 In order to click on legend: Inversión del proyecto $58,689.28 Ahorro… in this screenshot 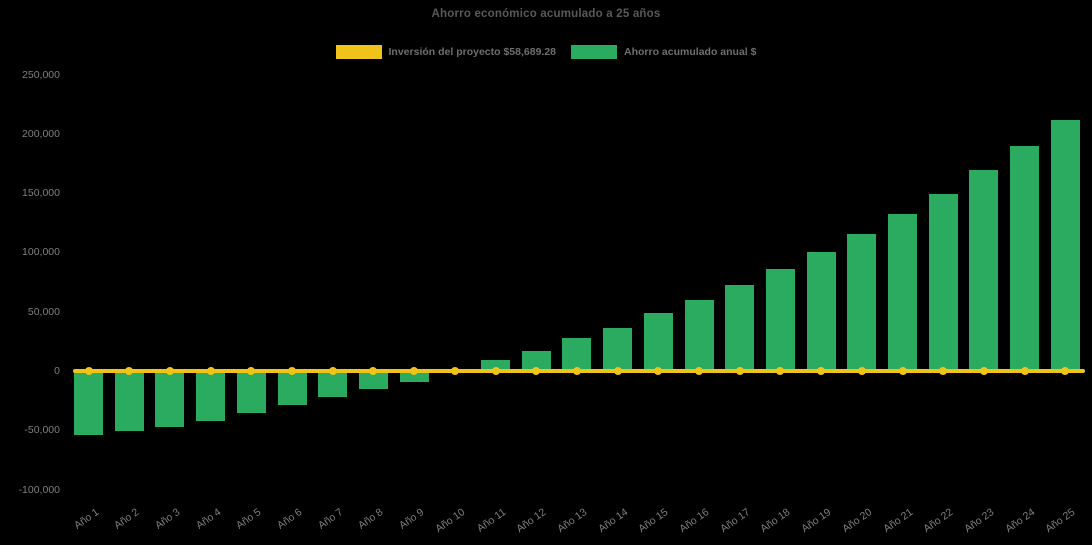, I will do `click(546, 52)`.